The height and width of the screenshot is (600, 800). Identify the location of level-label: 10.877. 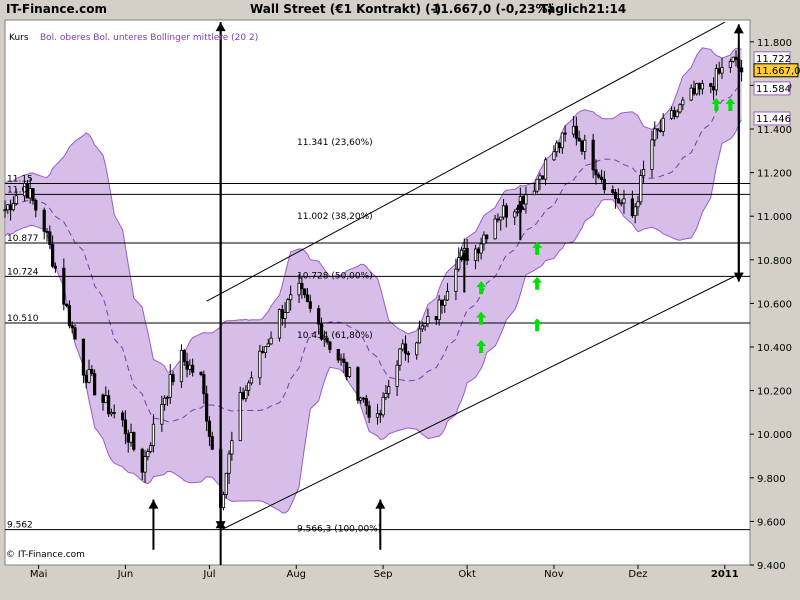
(23, 239).